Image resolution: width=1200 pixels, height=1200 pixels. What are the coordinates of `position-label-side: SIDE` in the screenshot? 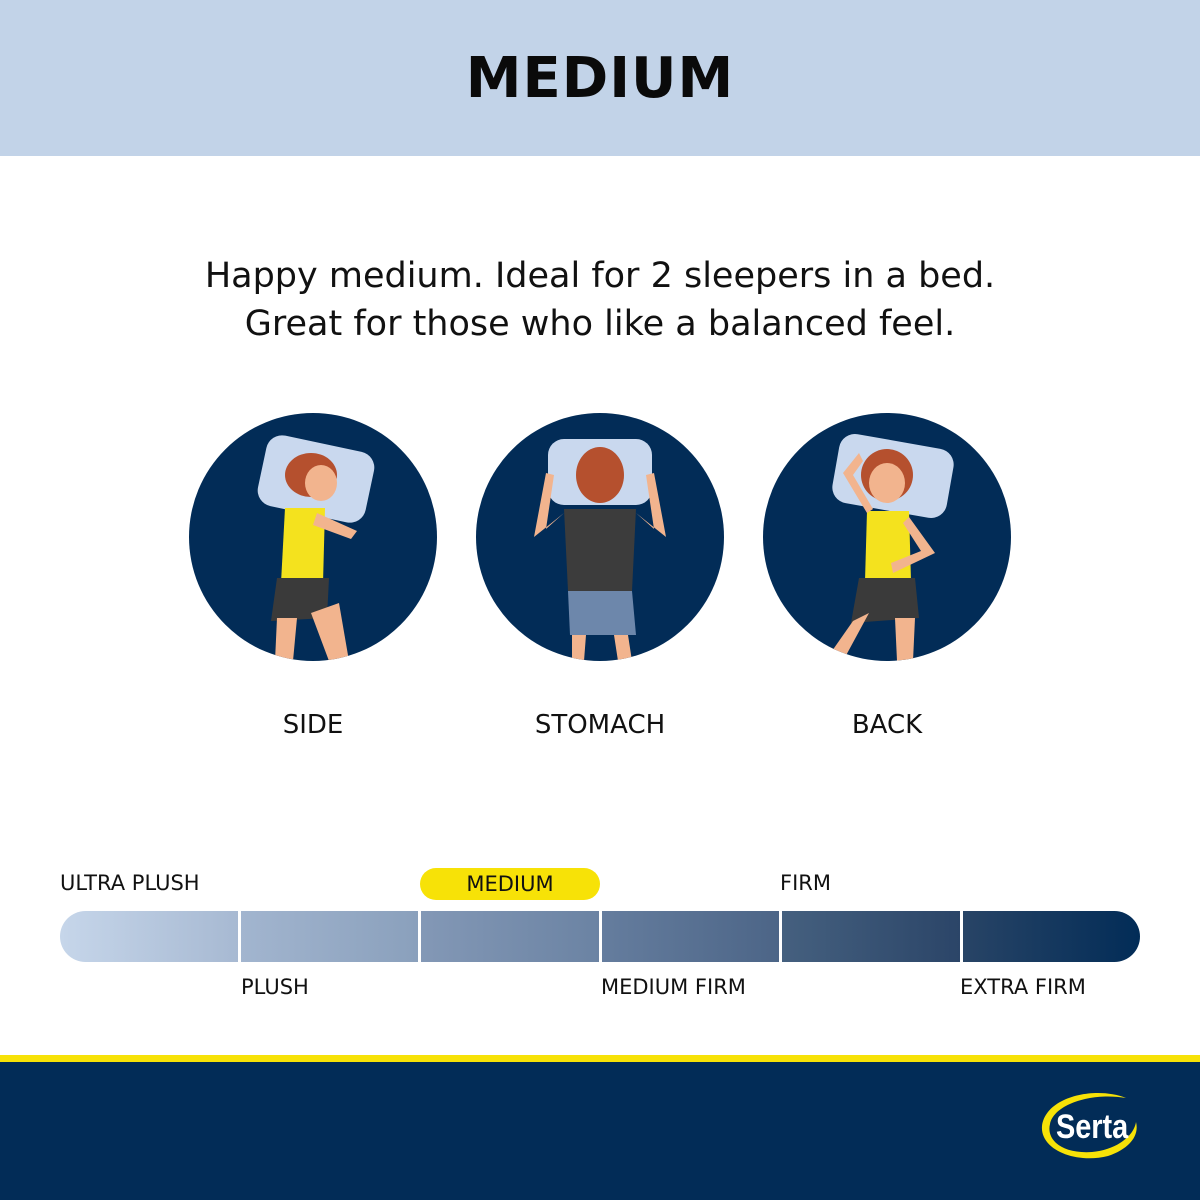 It's located at (313, 725).